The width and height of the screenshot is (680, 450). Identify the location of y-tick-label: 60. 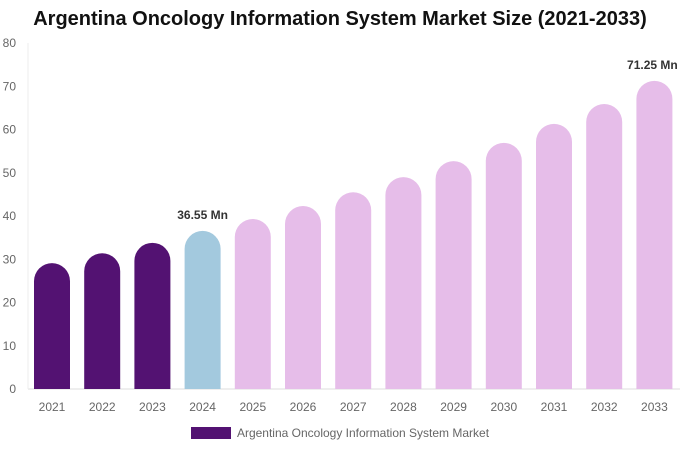
(10, 130).